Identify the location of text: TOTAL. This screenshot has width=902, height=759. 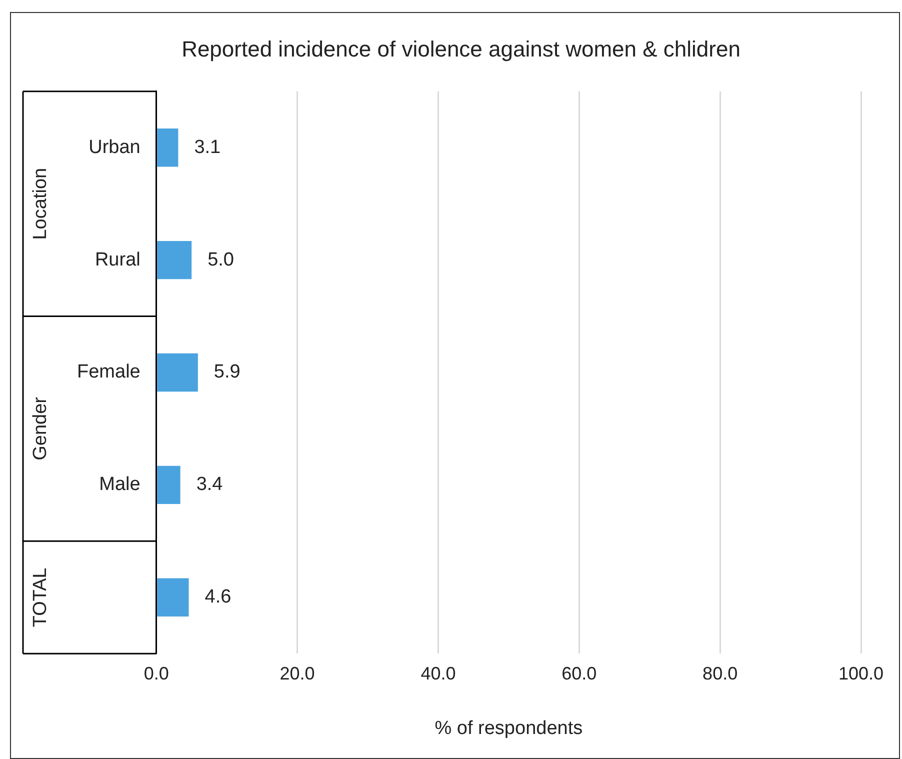
(41, 598).